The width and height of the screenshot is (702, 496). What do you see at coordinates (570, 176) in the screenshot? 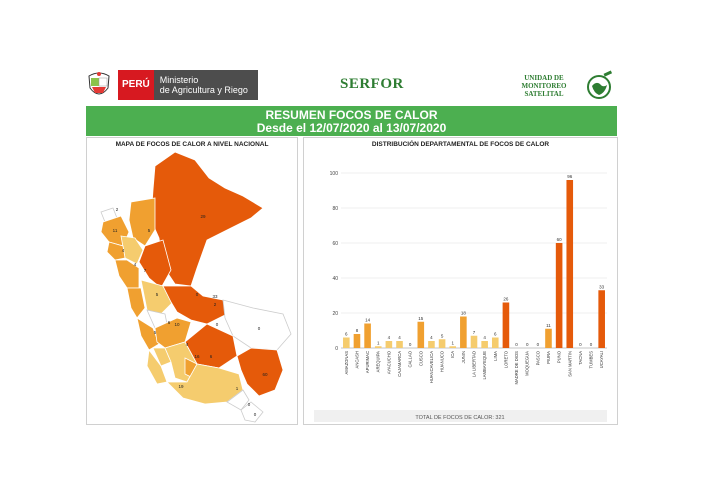
I see `bar-value-label: 96` at bounding box center [570, 176].